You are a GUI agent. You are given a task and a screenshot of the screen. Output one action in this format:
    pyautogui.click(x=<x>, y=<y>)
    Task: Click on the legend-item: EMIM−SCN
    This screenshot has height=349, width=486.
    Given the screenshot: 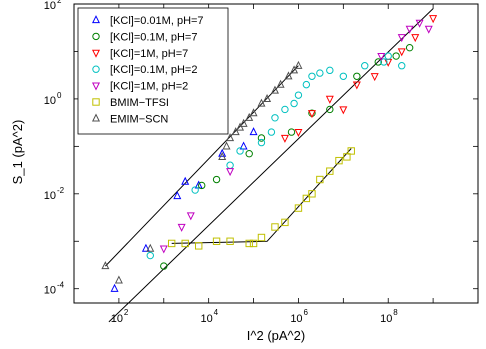 What is the action you would take?
    pyautogui.click(x=129, y=119)
    